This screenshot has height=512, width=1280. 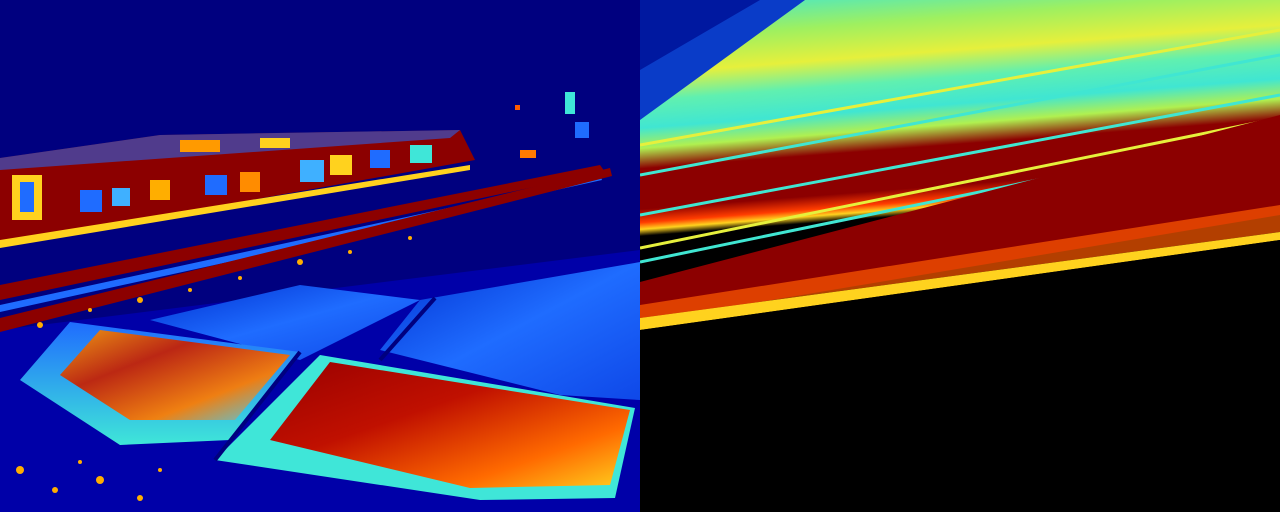 I want to click on pad-seams, so click(x=325, y=379).